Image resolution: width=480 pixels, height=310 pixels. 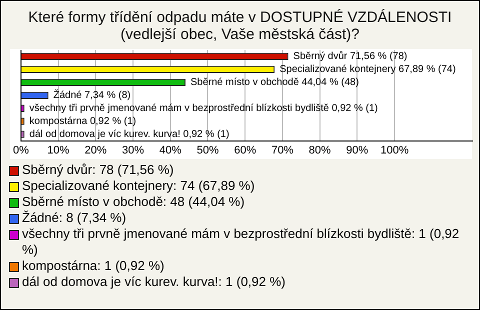 What do you see at coordinates (133, 202) in the screenshot?
I see `text: Sběrné místo v obchodě: 48 (44,04 %)` at bounding box center [133, 202].